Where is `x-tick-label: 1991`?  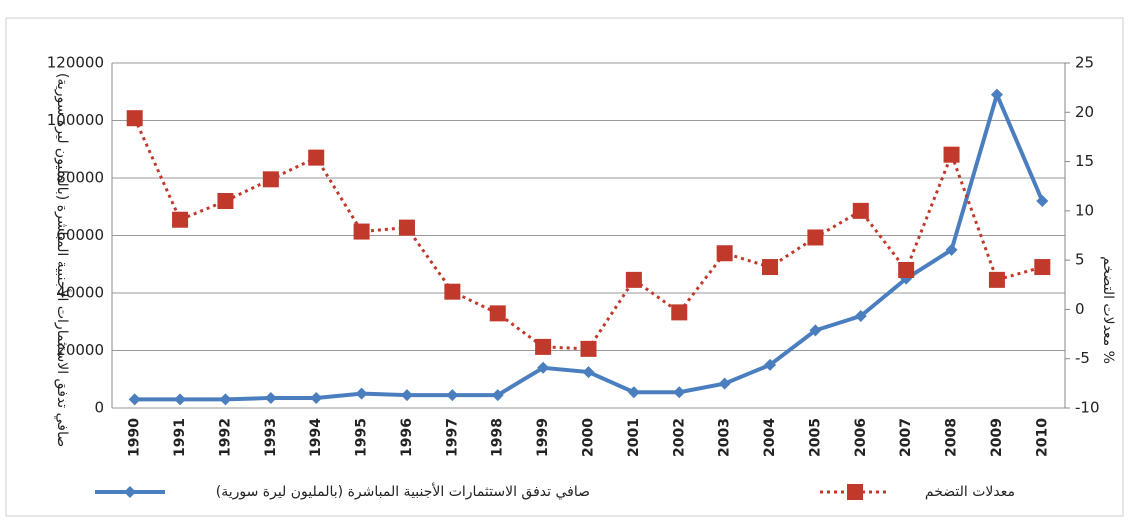
x-tick-label: 1991 is located at coordinates (180, 437).